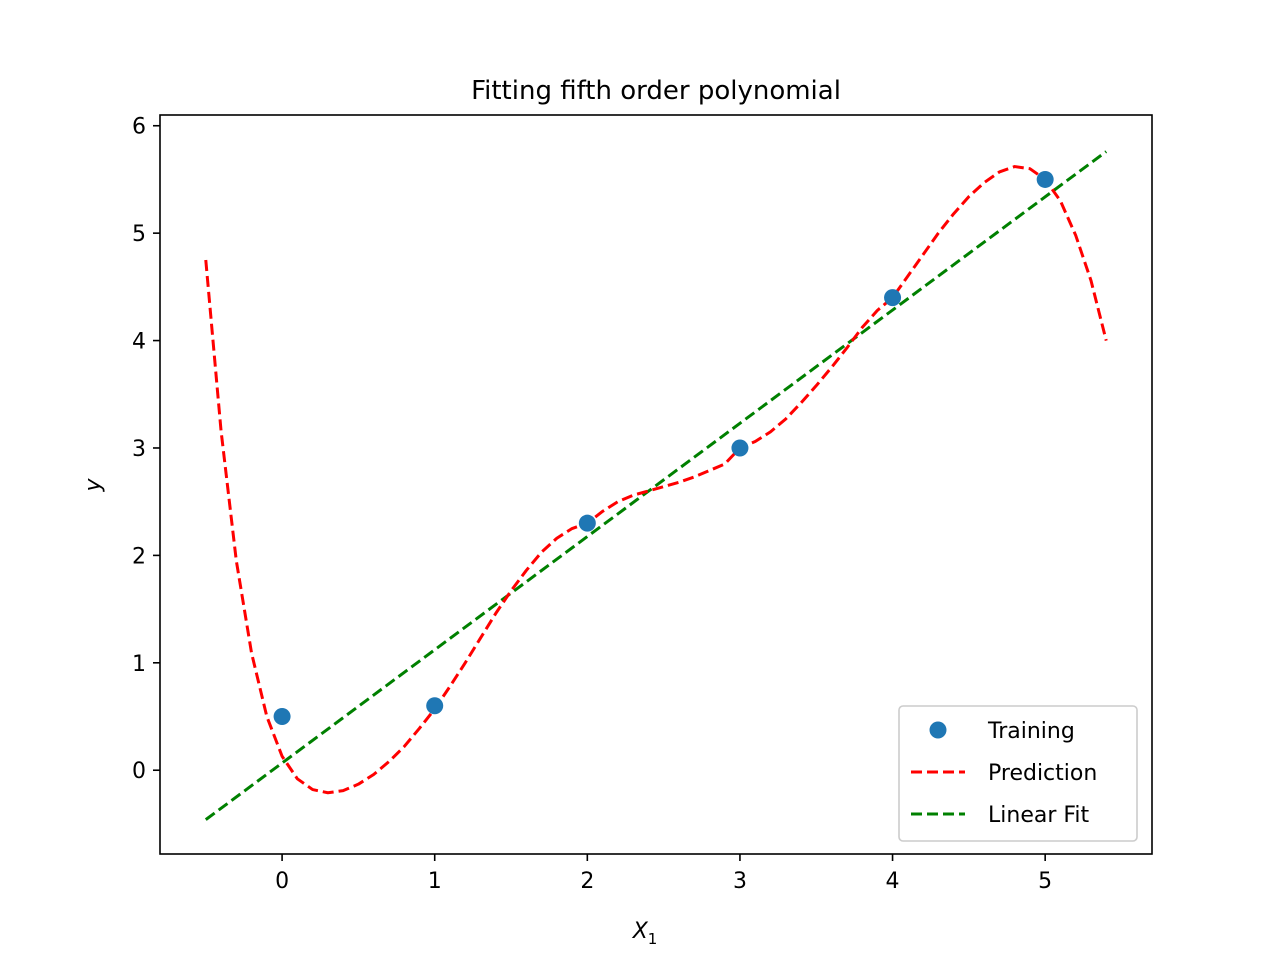 This screenshot has width=1280, height=960. What do you see at coordinates (653, 939) in the screenshot?
I see `x-axis-label-subscript: 1` at bounding box center [653, 939].